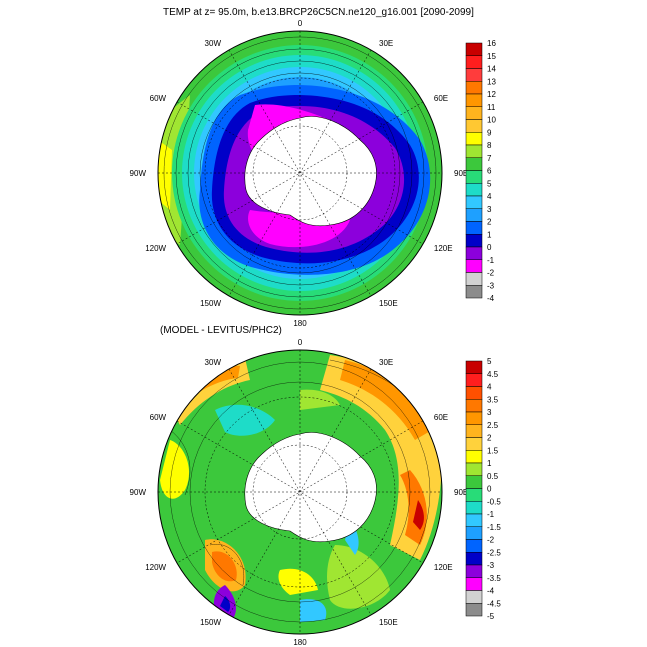 This screenshot has height=647, width=647. I want to click on colorbar-label: -4, so click(491, 591).